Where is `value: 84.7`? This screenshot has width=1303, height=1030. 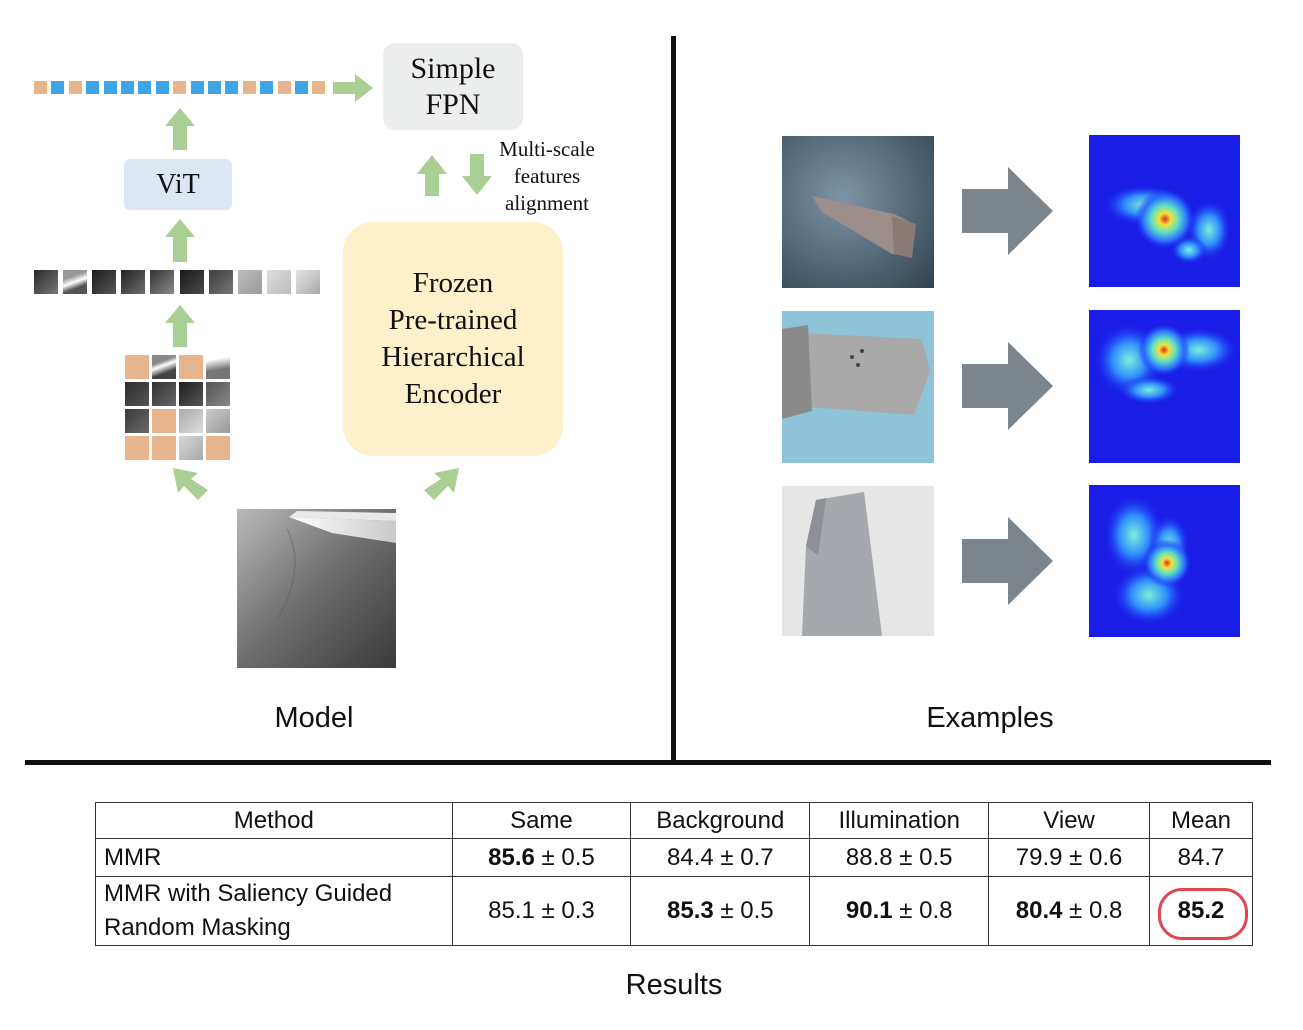 value: 84.7 is located at coordinates (1201, 857).